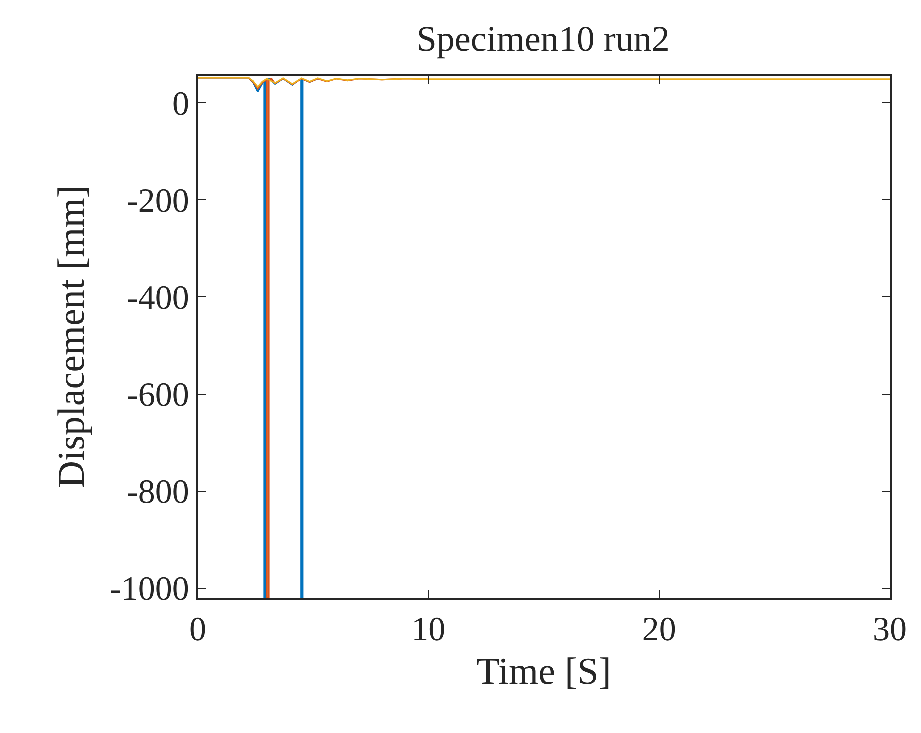  Describe the element at coordinates (158, 299) in the screenshot. I see `y-tick-label: -400` at that location.